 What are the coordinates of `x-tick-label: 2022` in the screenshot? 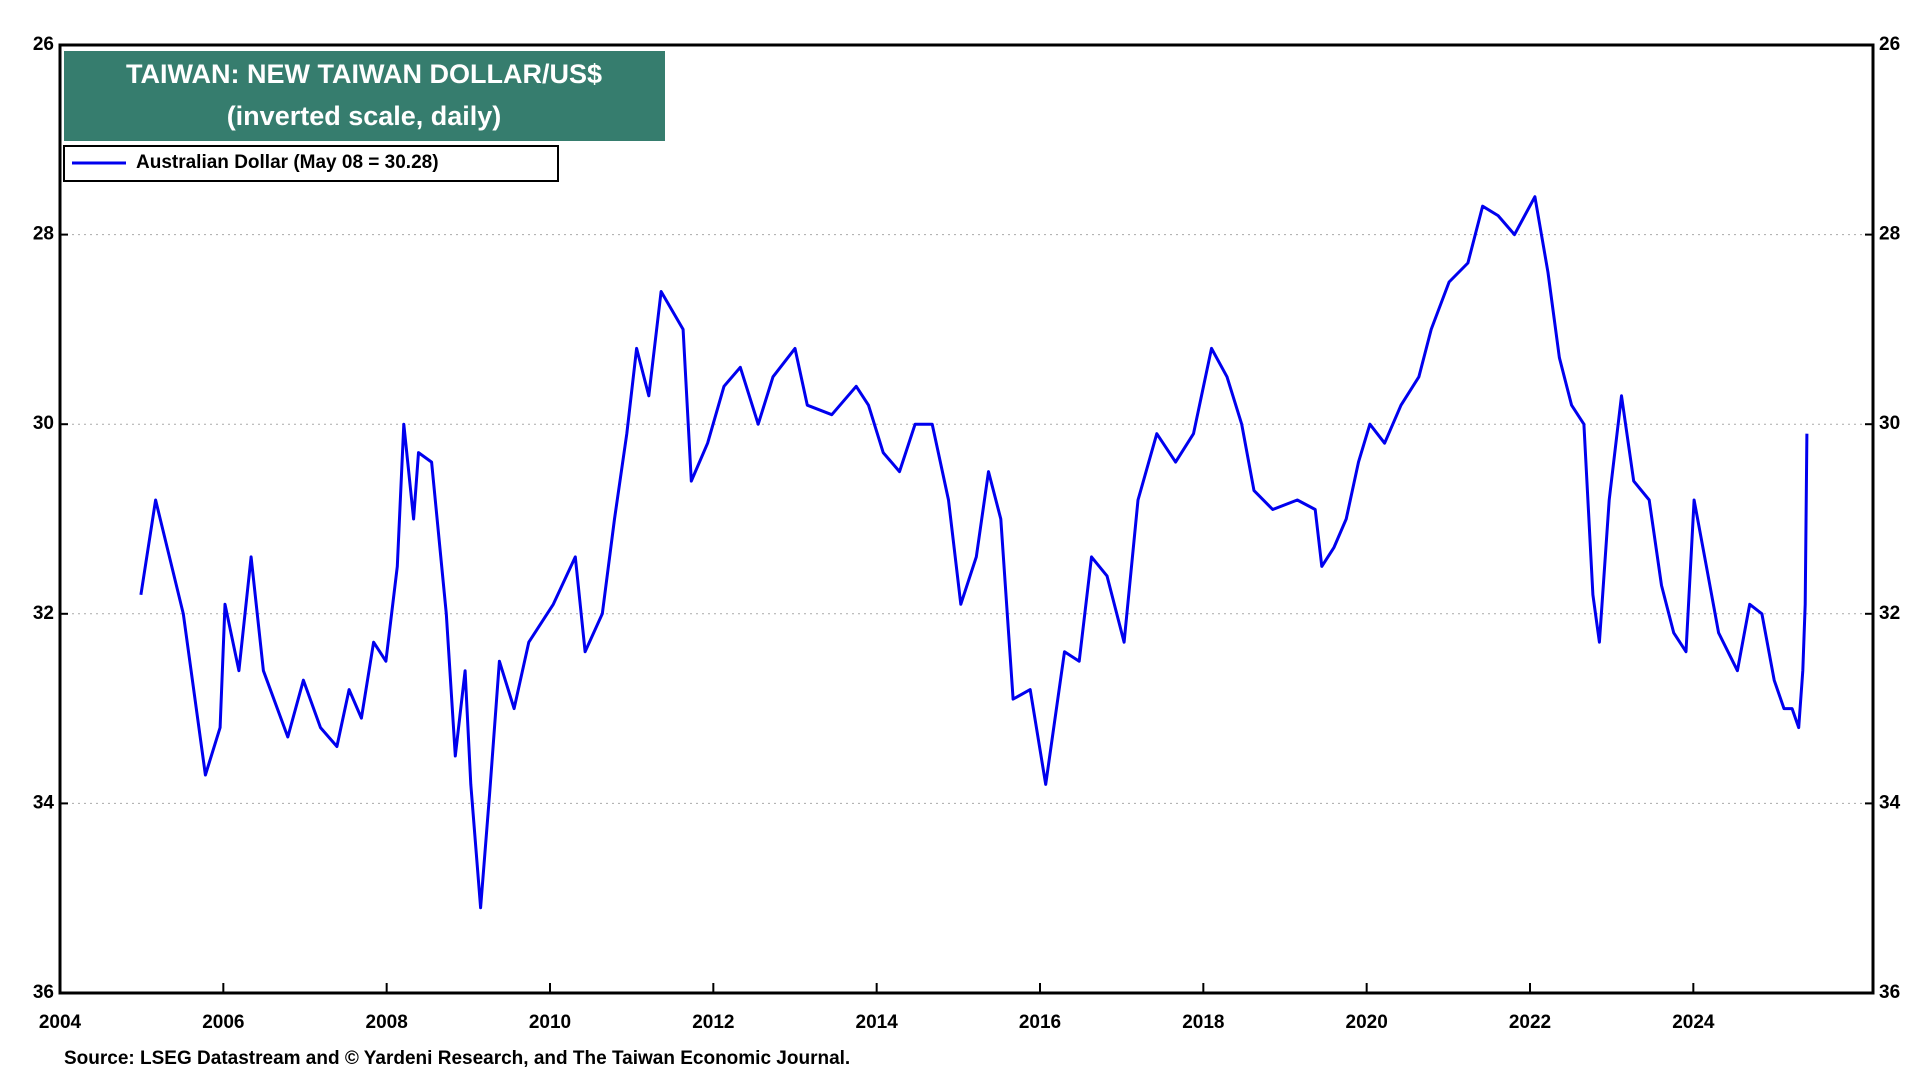 It's located at (1530, 1022).